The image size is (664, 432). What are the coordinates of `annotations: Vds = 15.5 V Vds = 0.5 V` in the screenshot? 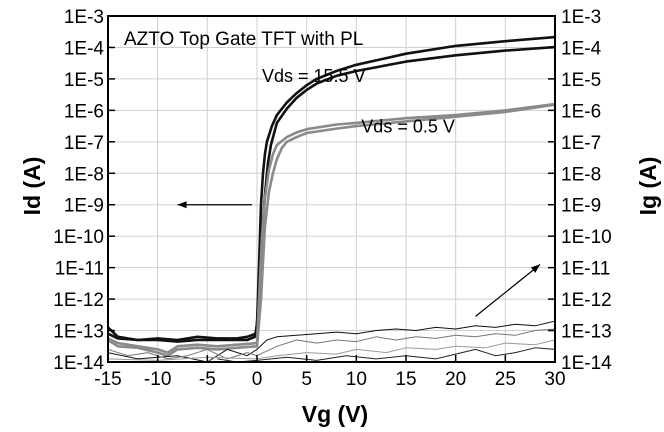 It's located at (358, 101).